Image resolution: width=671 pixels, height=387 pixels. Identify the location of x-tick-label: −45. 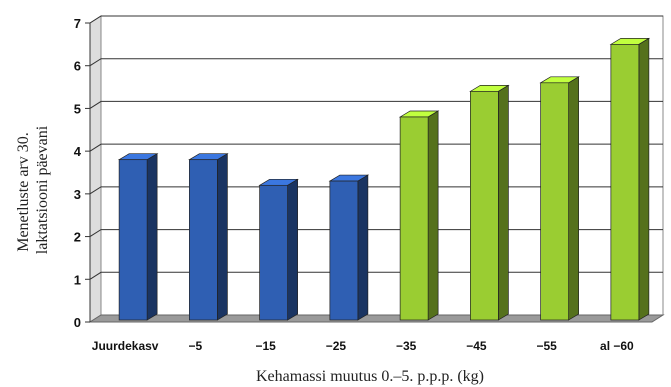
(476, 346).